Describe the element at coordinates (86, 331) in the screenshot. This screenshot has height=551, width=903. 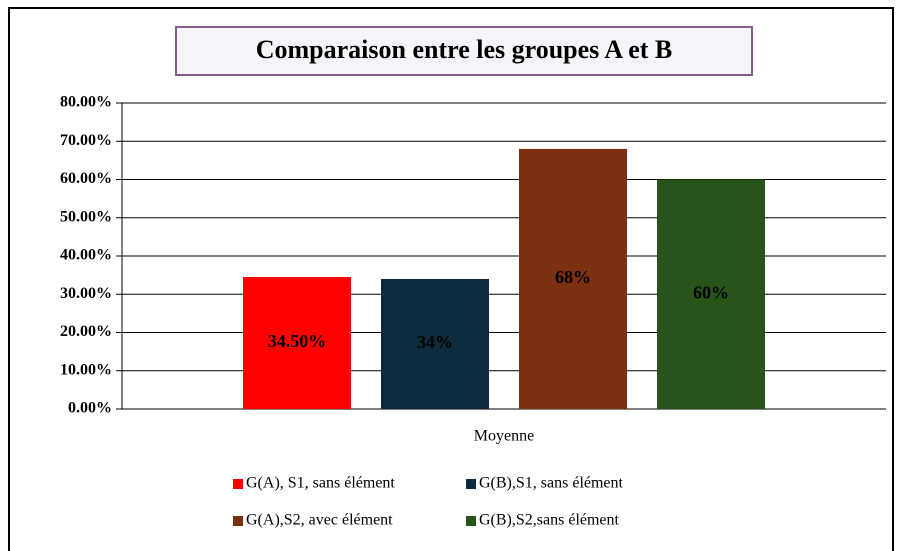
I see `y-tick-label: 20.00%` at that location.